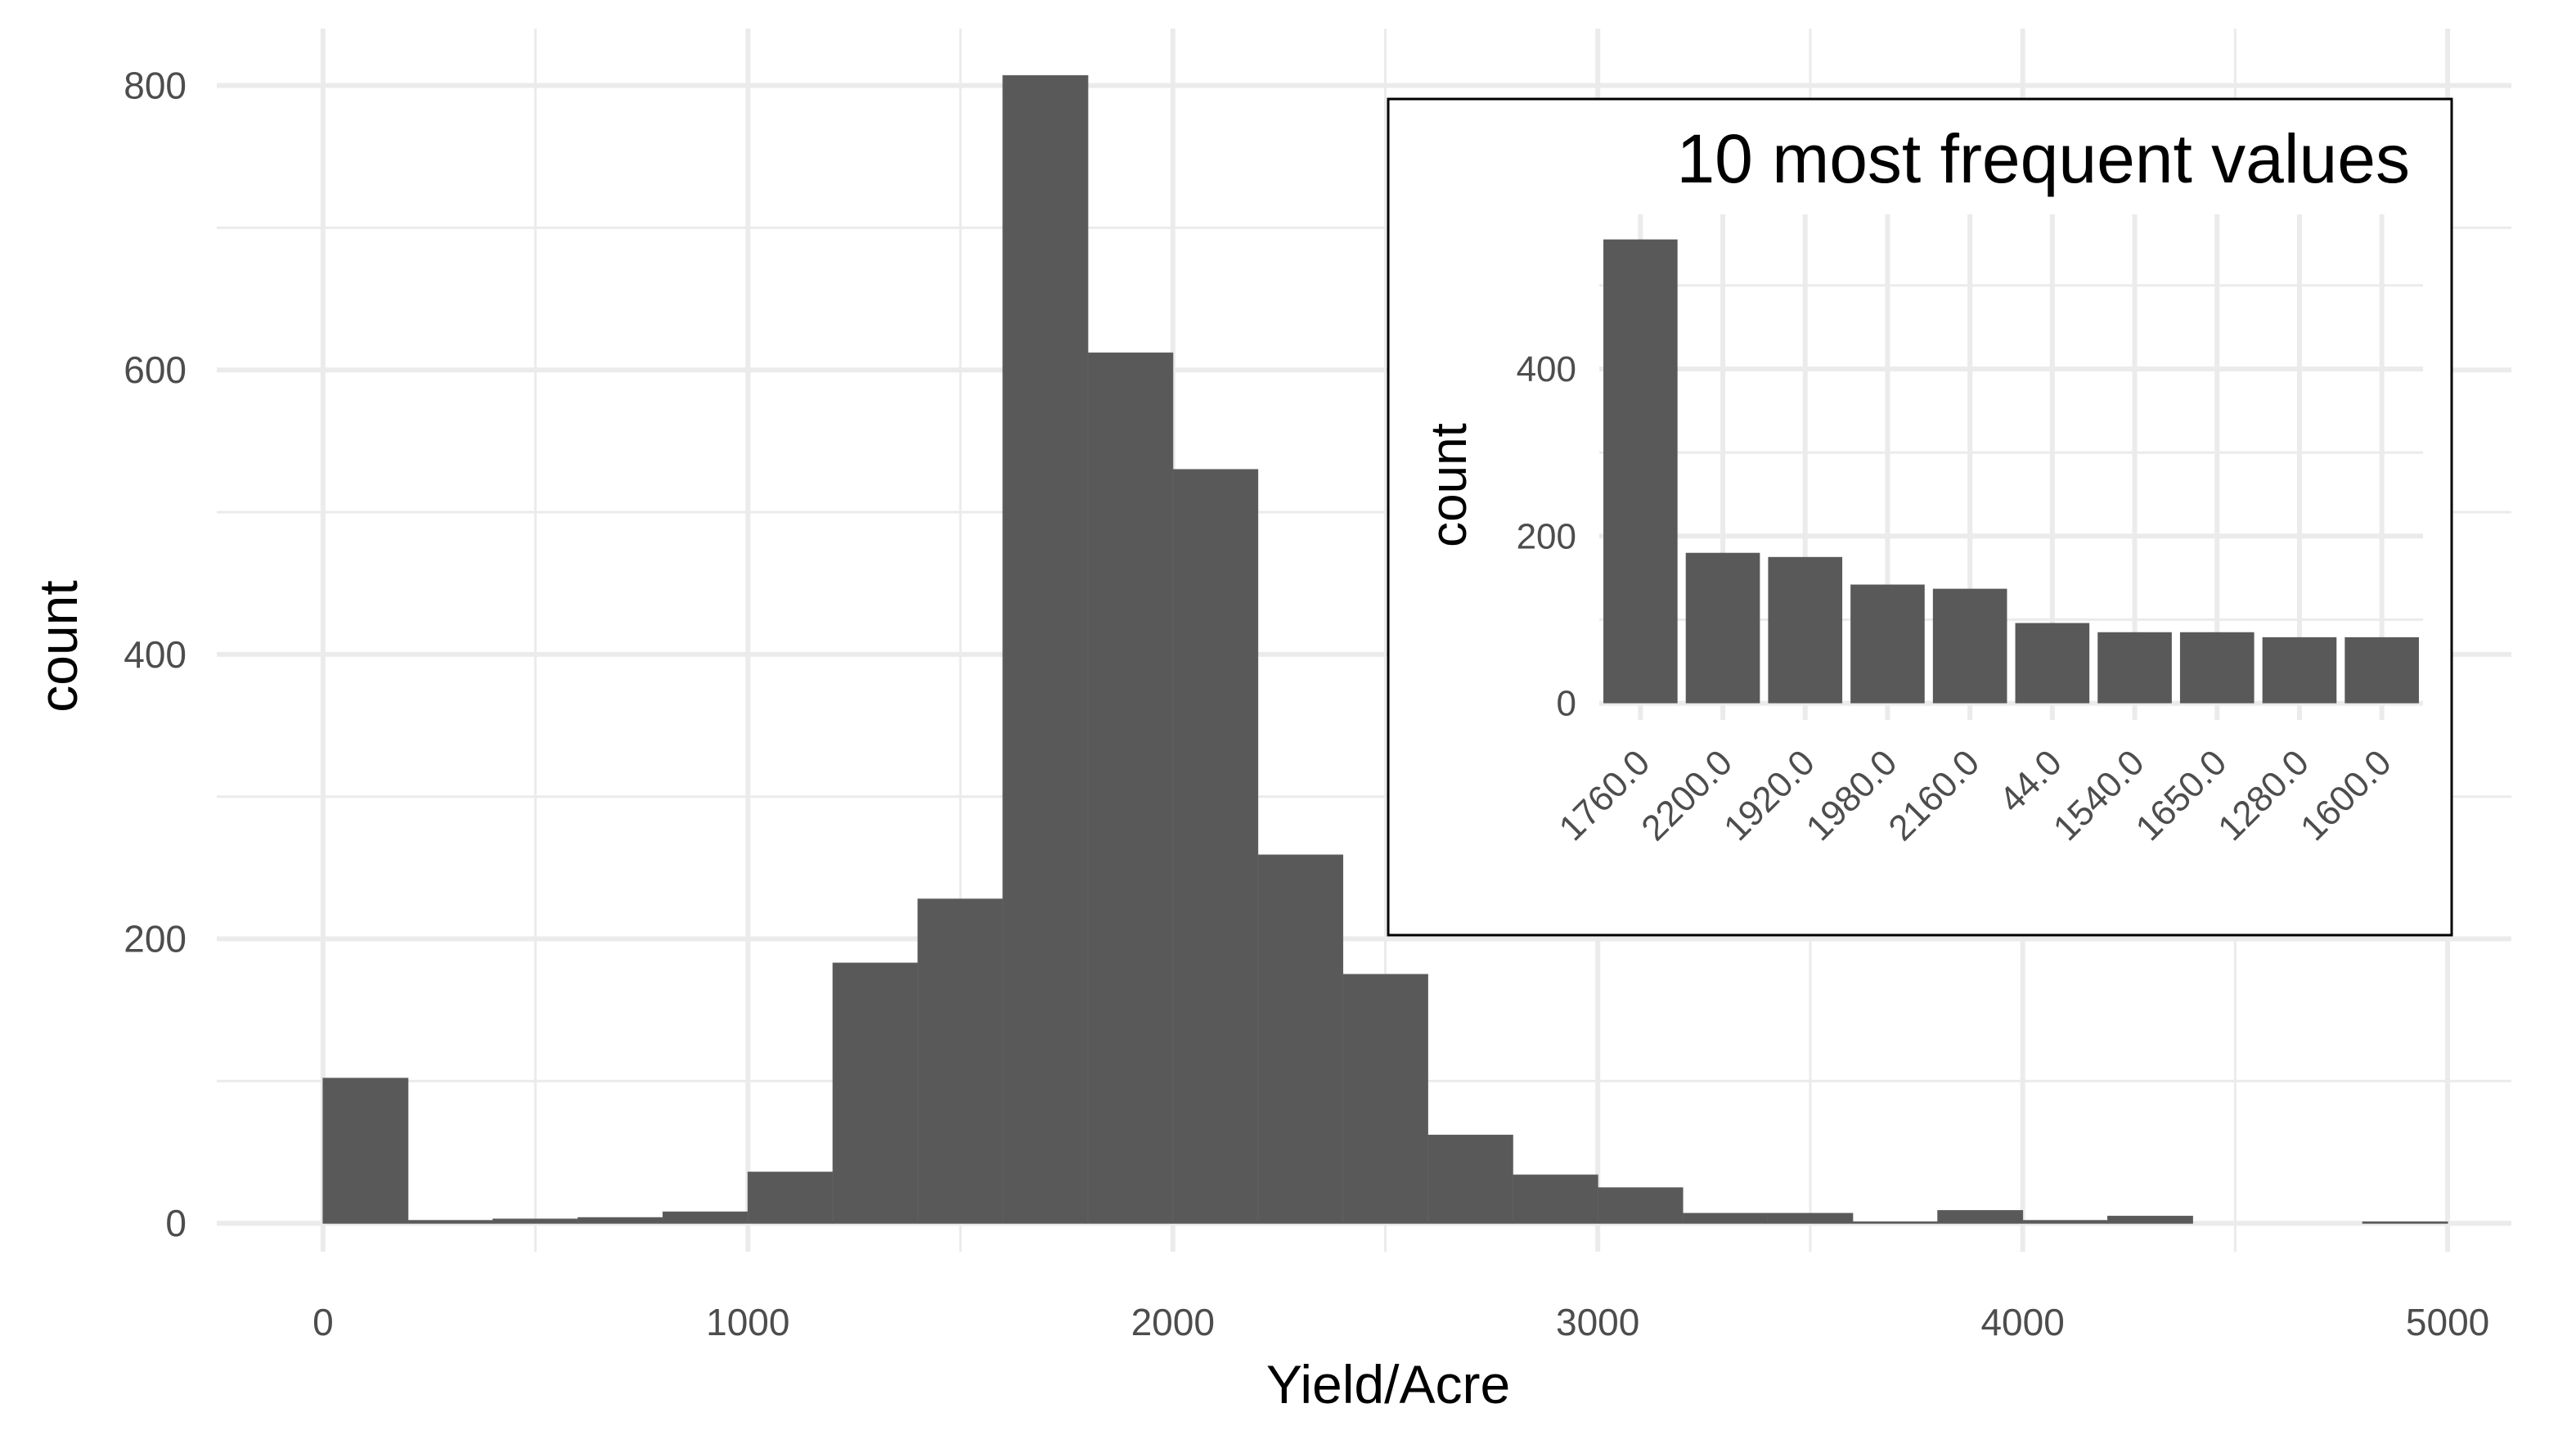 Image resolution: width=2576 pixels, height=1453 pixels. Describe the element at coordinates (156, 86) in the screenshot. I see `y-tick-label: 800` at that location.